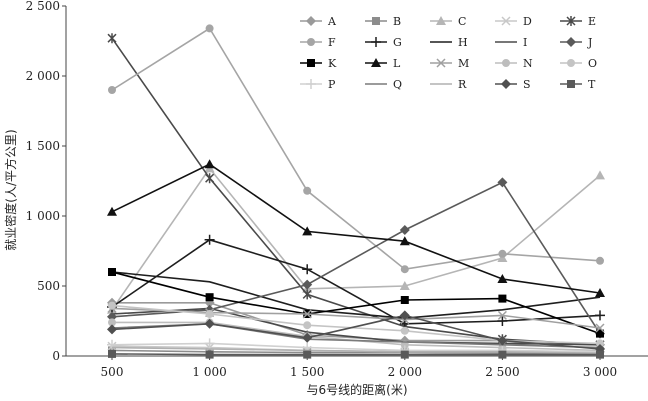  What do you see at coordinates (571, 84) in the screenshot?
I see `legend-marker-T` at bounding box center [571, 84].